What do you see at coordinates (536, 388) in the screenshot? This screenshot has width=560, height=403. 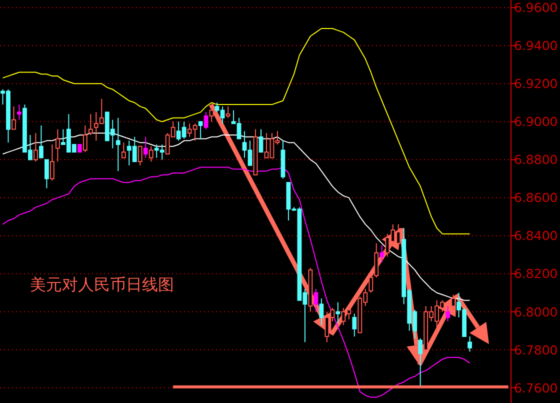 I see `y-tick-label: 6.7600` at bounding box center [536, 388].